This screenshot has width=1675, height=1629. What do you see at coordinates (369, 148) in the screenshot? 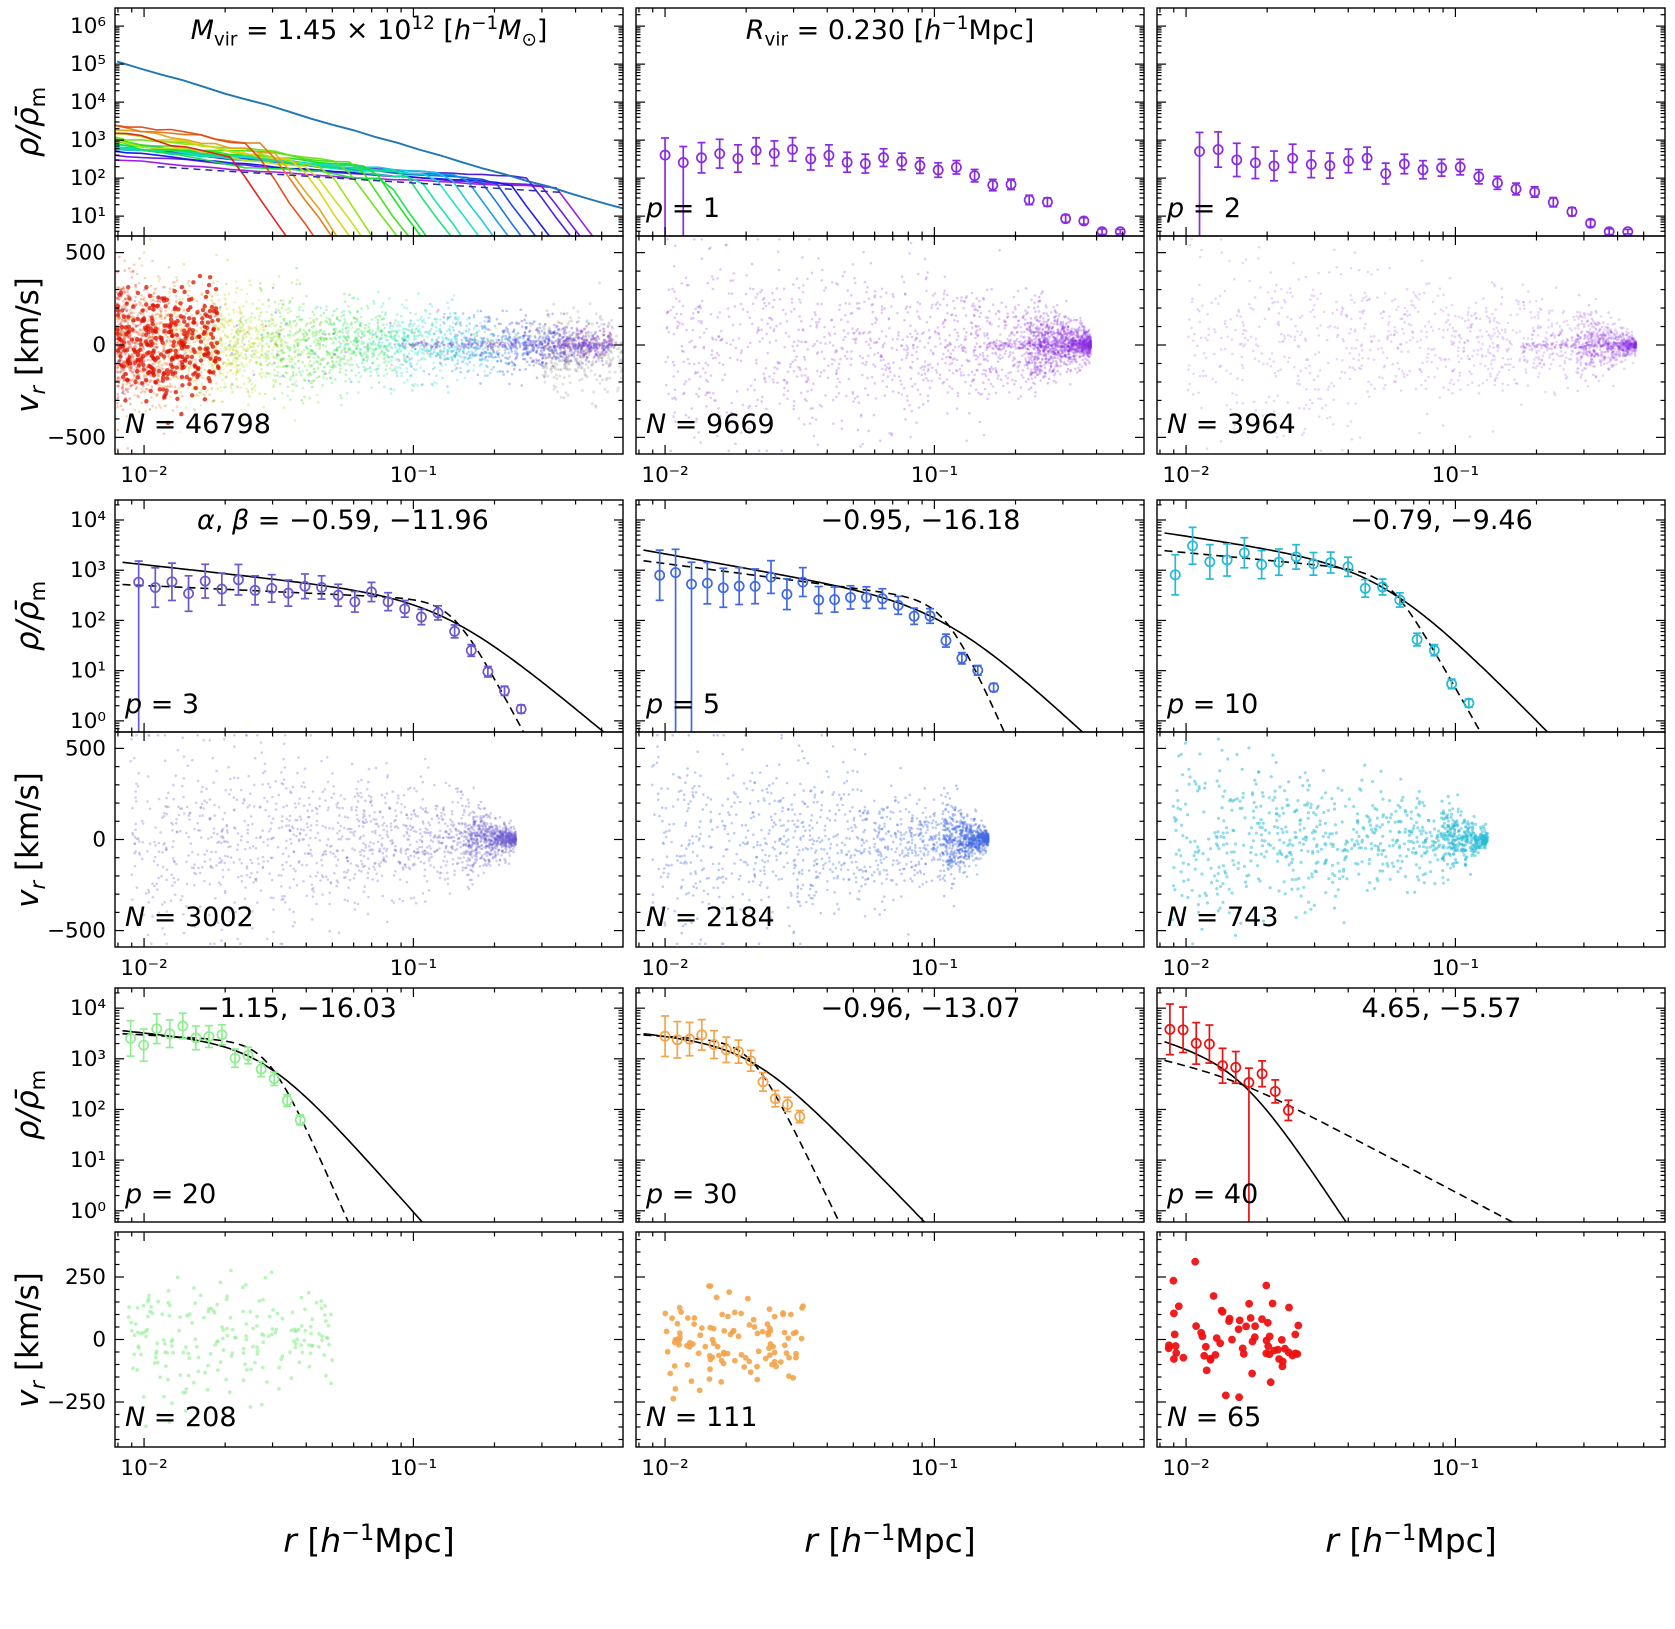
I see `density-panel-r0c0` at bounding box center [369, 148].